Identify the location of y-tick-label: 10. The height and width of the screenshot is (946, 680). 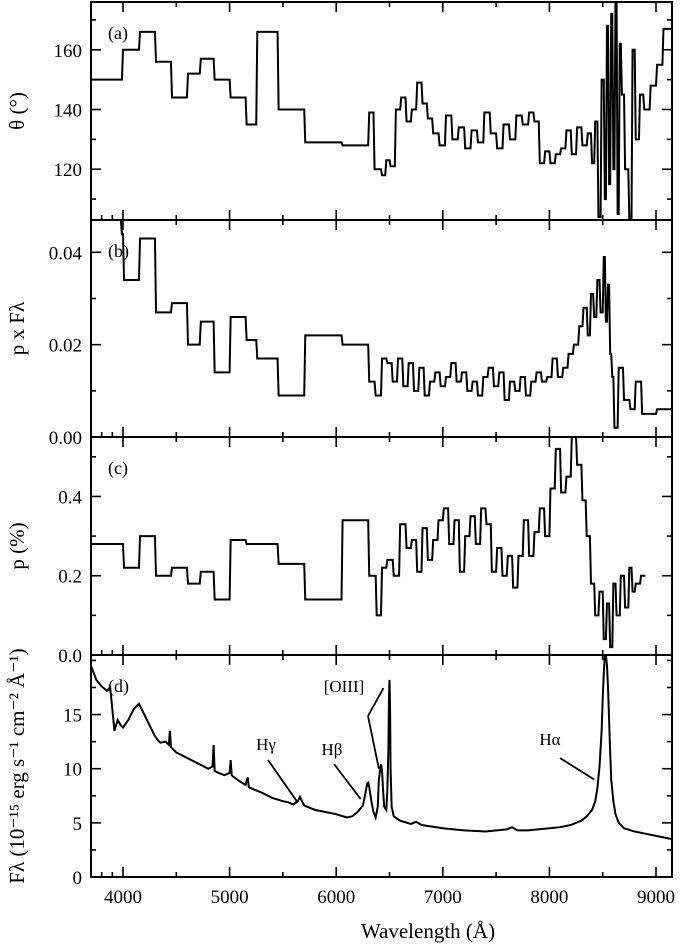
(72, 770).